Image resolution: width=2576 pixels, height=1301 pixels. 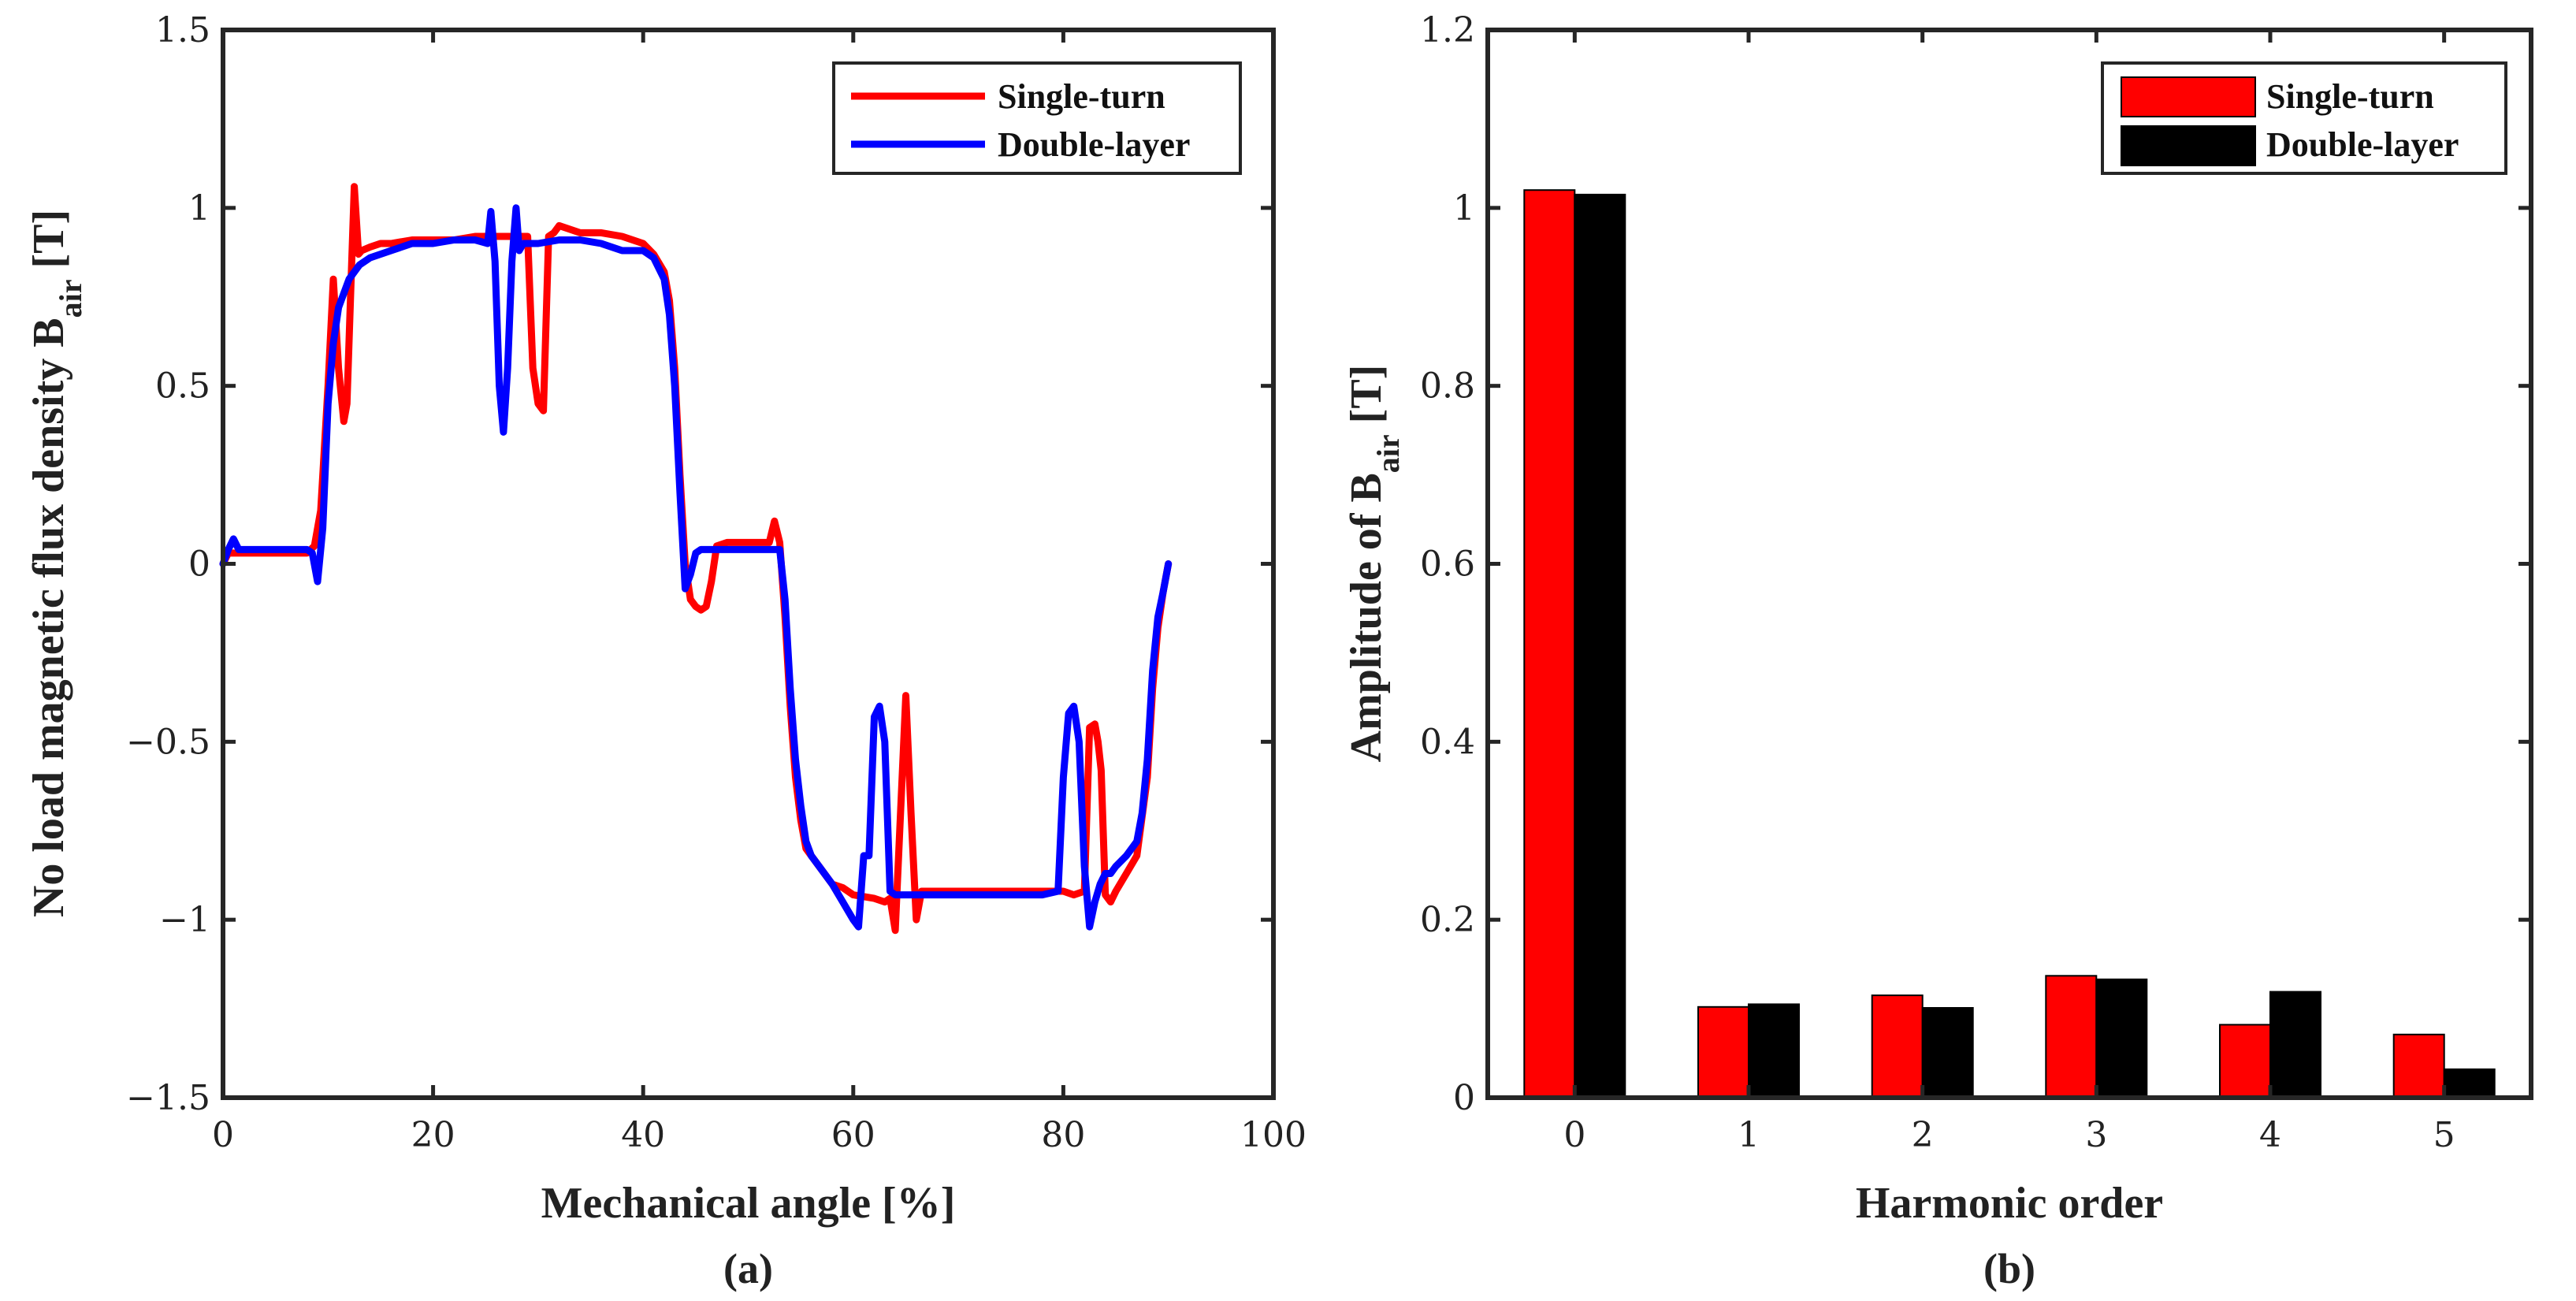 What do you see at coordinates (2188, 145) in the screenshot?
I see `panel-b-legend-swatch-double-layer` at bounding box center [2188, 145].